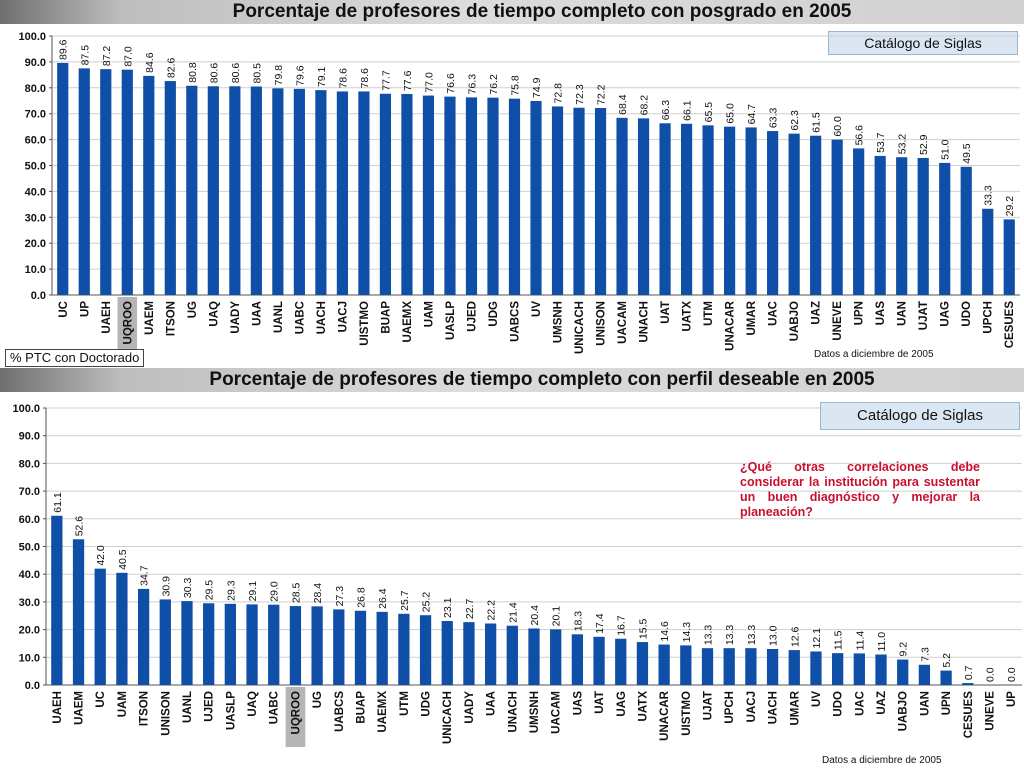 The width and height of the screenshot is (1024, 768). What do you see at coordinates (774, 707) in the screenshot?
I see `chart2-category-label: UACH` at bounding box center [774, 707].